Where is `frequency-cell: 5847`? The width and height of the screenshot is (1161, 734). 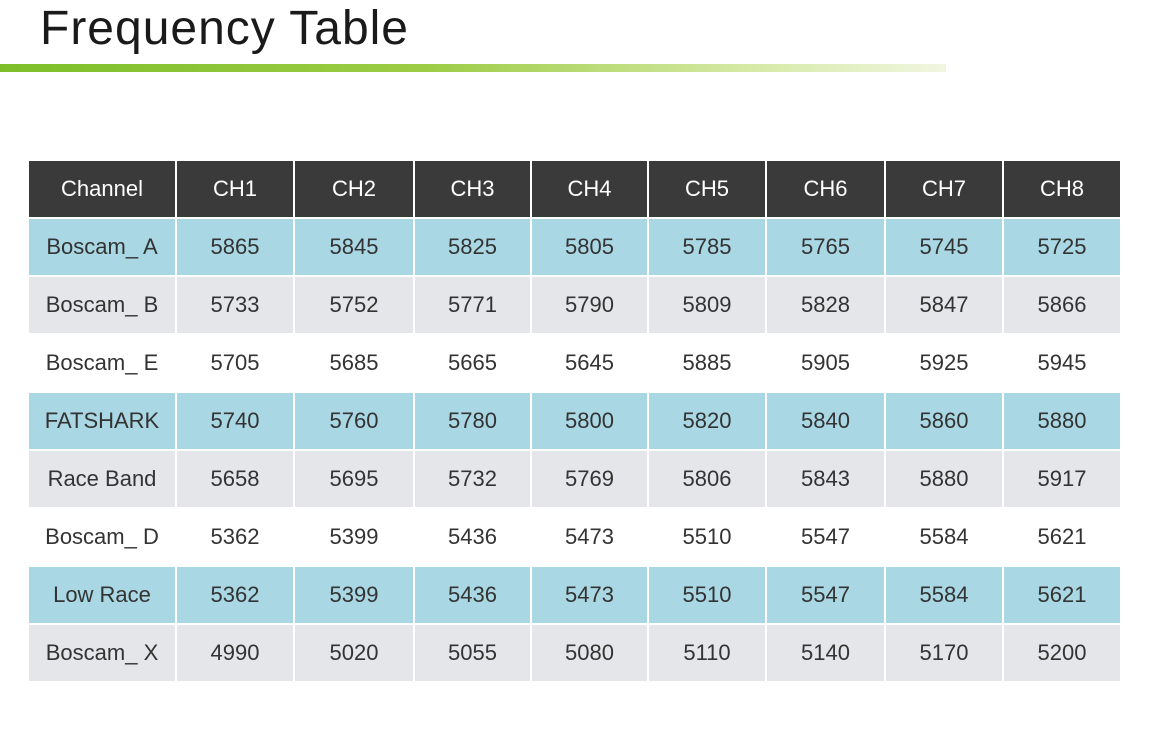 frequency-cell: 5847 is located at coordinates (944, 305).